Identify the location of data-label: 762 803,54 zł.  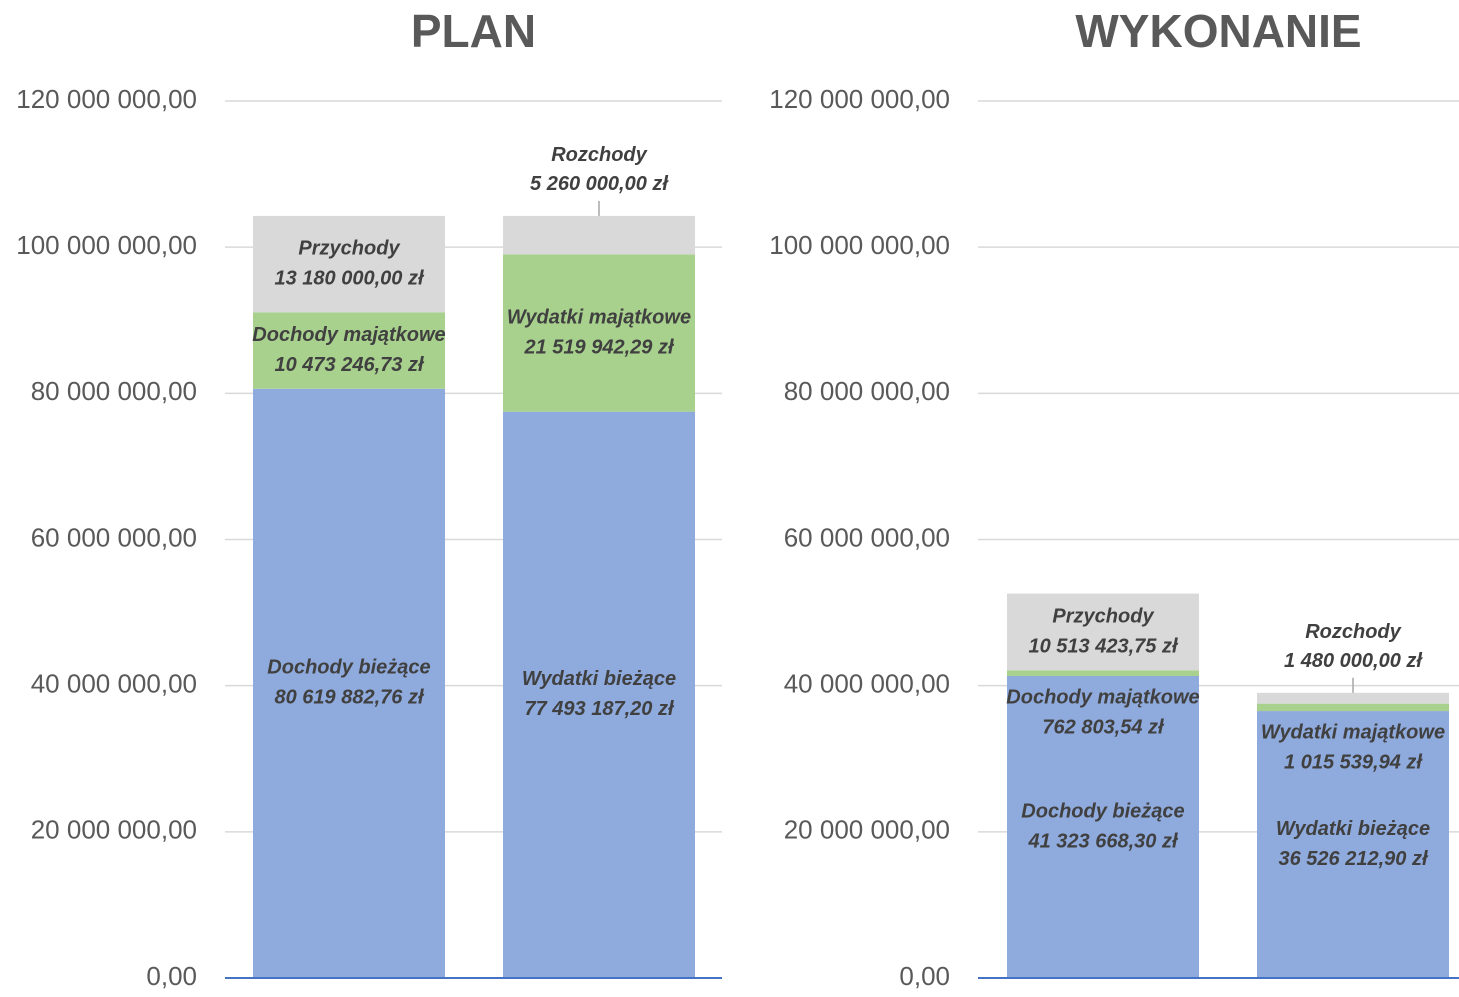
(1103, 727).